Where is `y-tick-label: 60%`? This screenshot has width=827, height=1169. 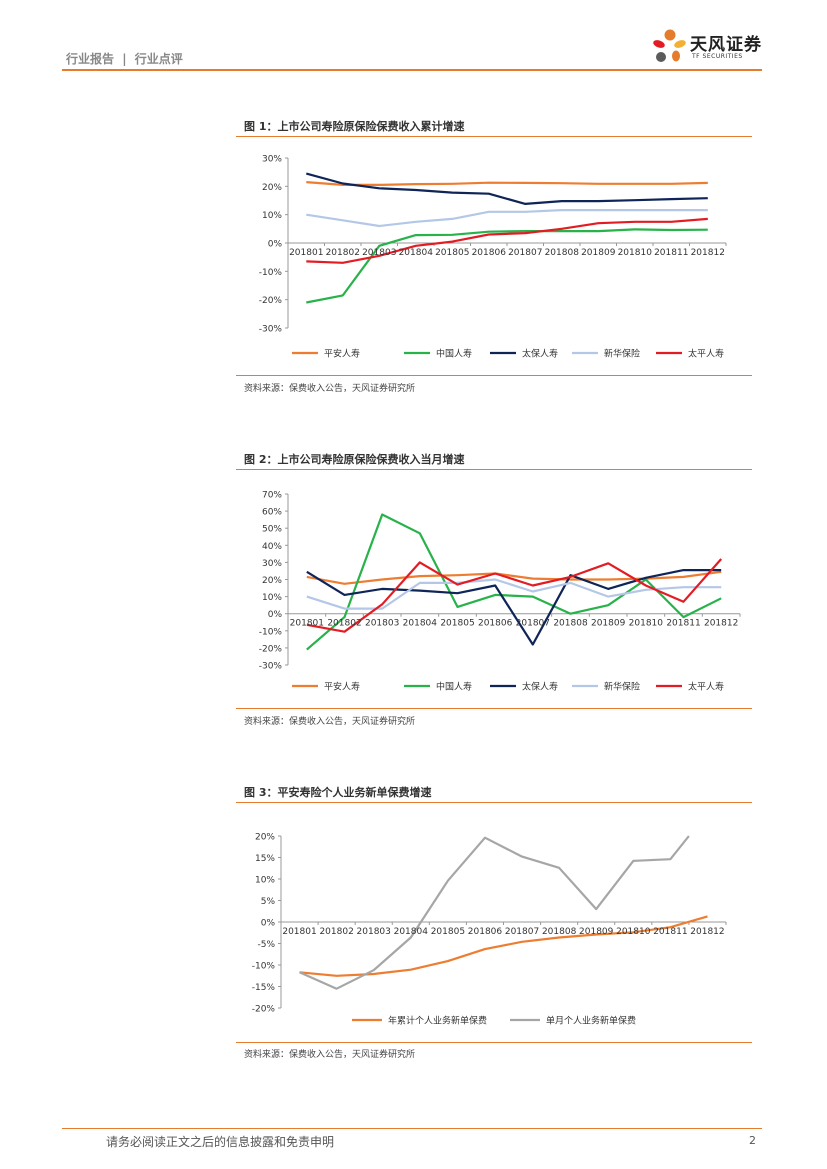
y-tick-label: 60% is located at coordinates (272, 513).